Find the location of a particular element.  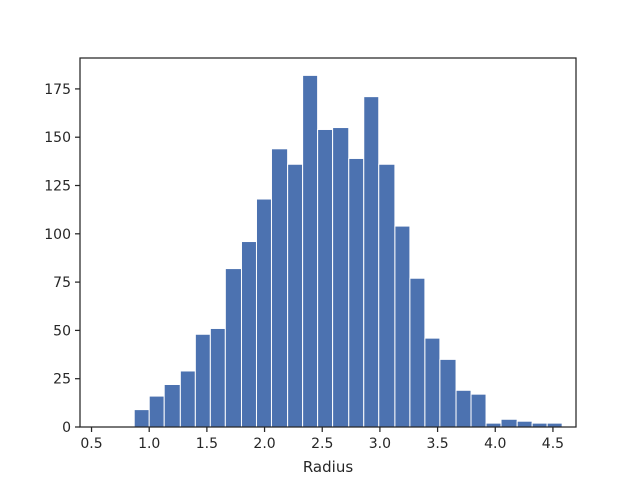

x-tick-label: 1.0 is located at coordinates (149, 444).